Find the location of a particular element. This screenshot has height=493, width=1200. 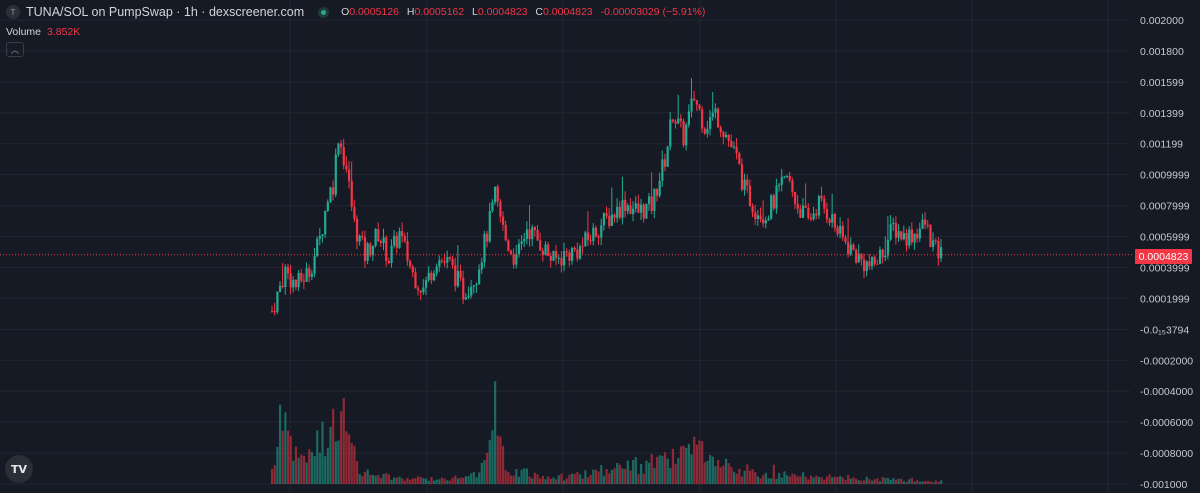

volume-value: 3.852K is located at coordinates (64, 32).